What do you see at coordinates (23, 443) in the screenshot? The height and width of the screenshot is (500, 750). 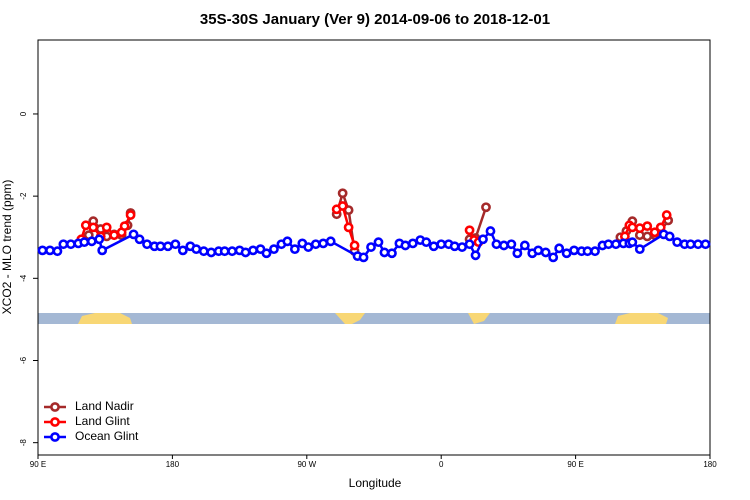 I see `y-tick-label: -8` at bounding box center [23, 443].